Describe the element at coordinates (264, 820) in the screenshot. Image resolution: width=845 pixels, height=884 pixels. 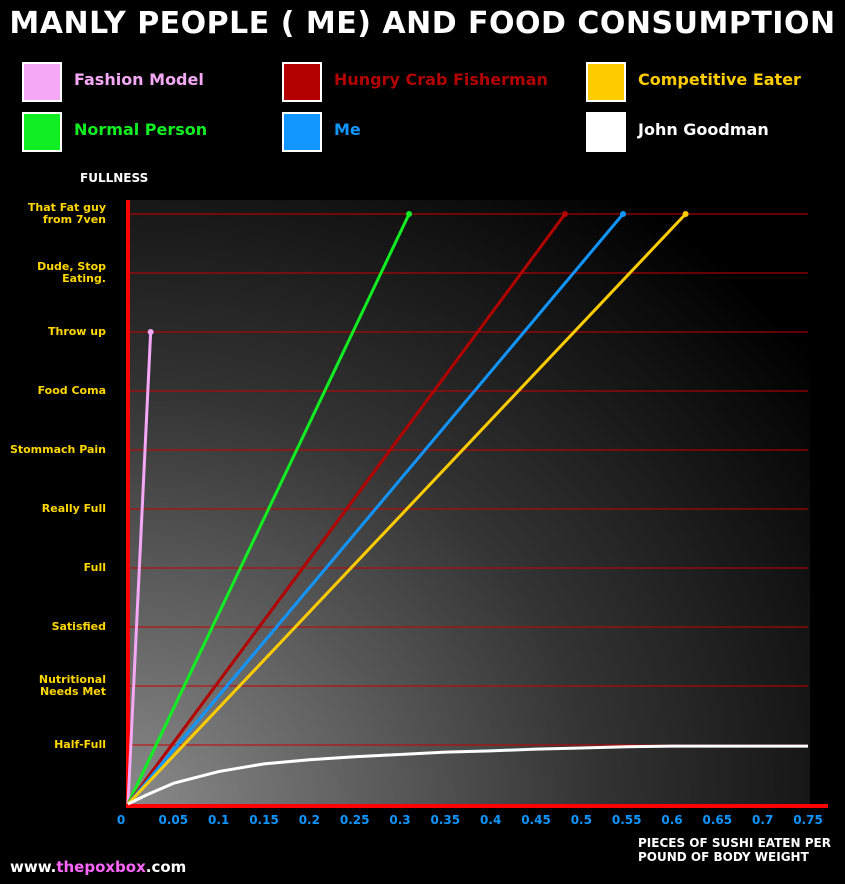
I see `x-tick-label: 0.15` at that location.